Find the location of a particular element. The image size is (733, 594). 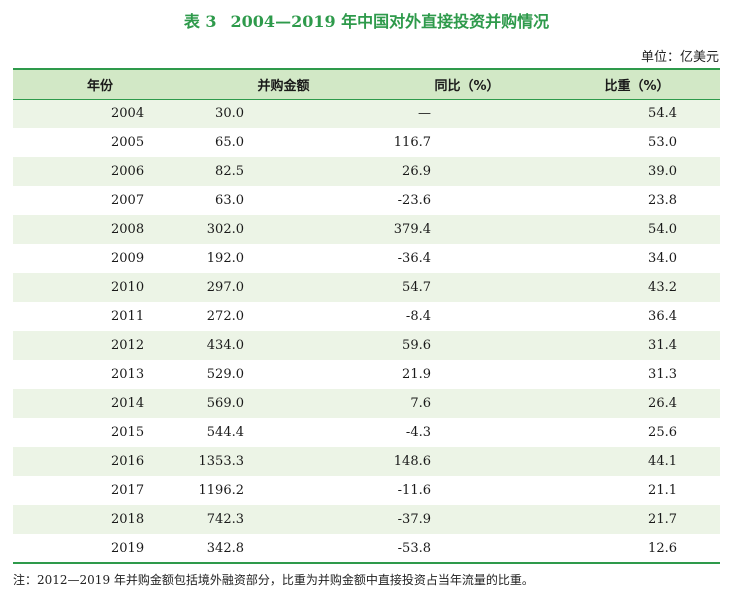

share-cell: 39.0 is located at coordinates (662, 171).